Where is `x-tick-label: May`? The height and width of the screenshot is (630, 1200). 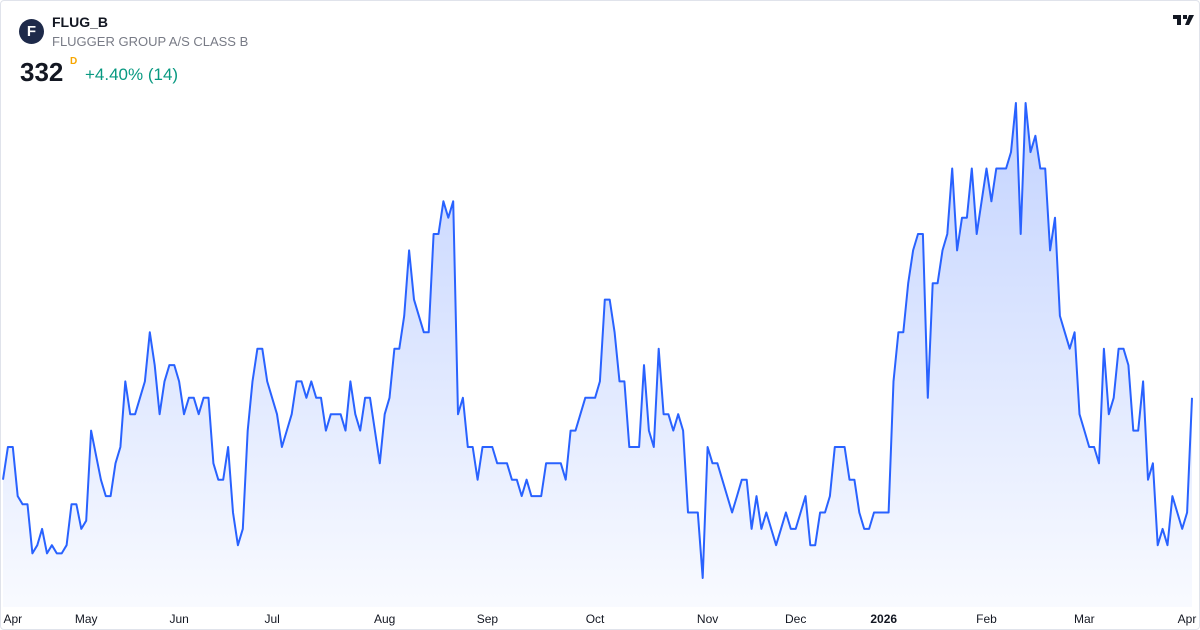
x-tick-label: May is located at coordinates (86, 619).